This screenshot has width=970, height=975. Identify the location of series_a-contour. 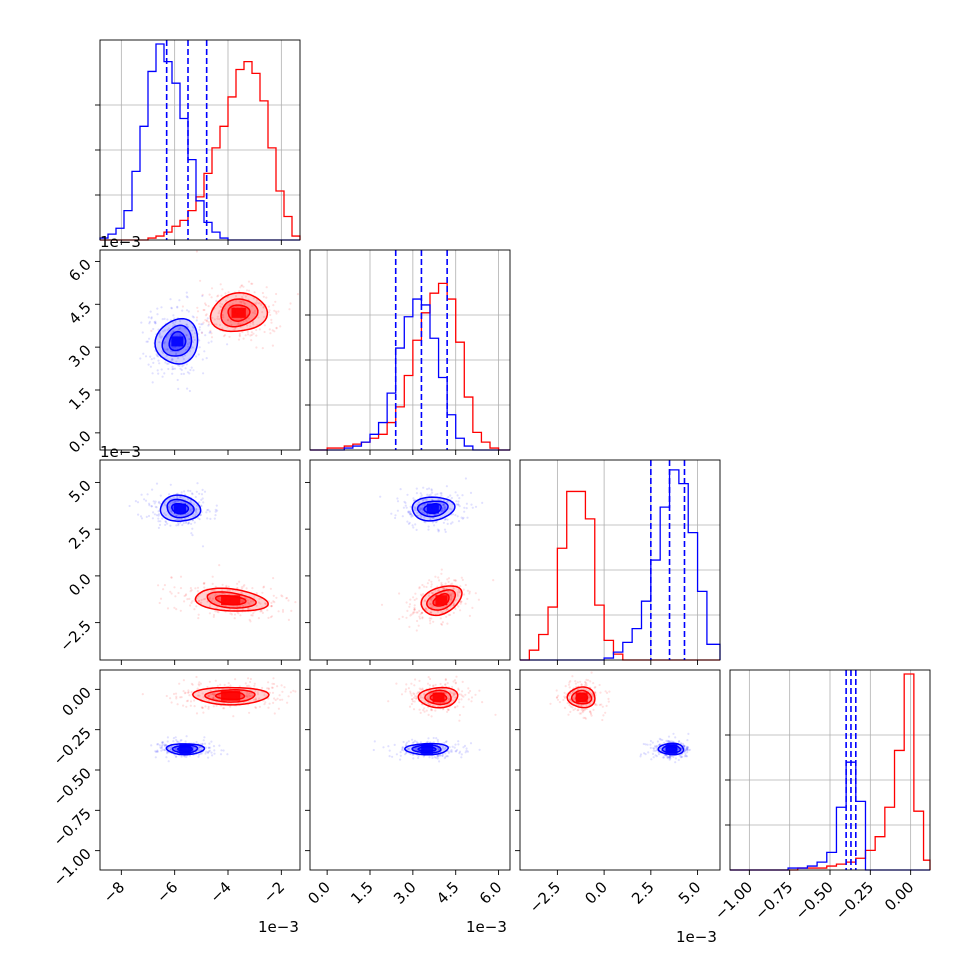
(441, 601).